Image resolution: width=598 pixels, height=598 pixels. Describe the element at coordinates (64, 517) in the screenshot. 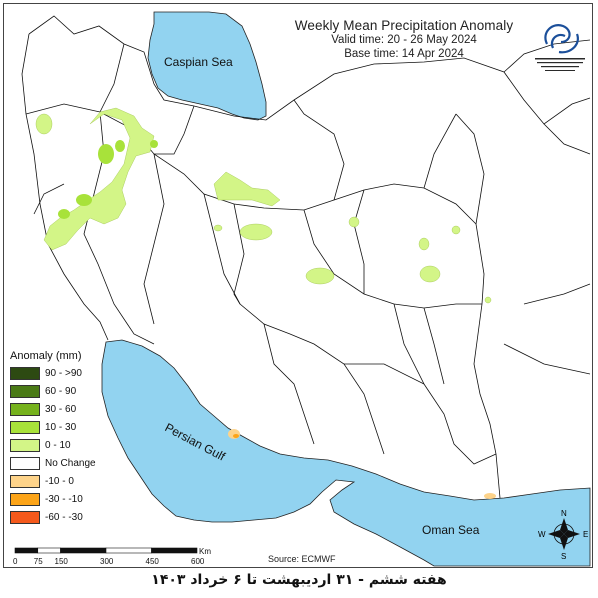

I see `legend-label: -60 - -30` at that location.